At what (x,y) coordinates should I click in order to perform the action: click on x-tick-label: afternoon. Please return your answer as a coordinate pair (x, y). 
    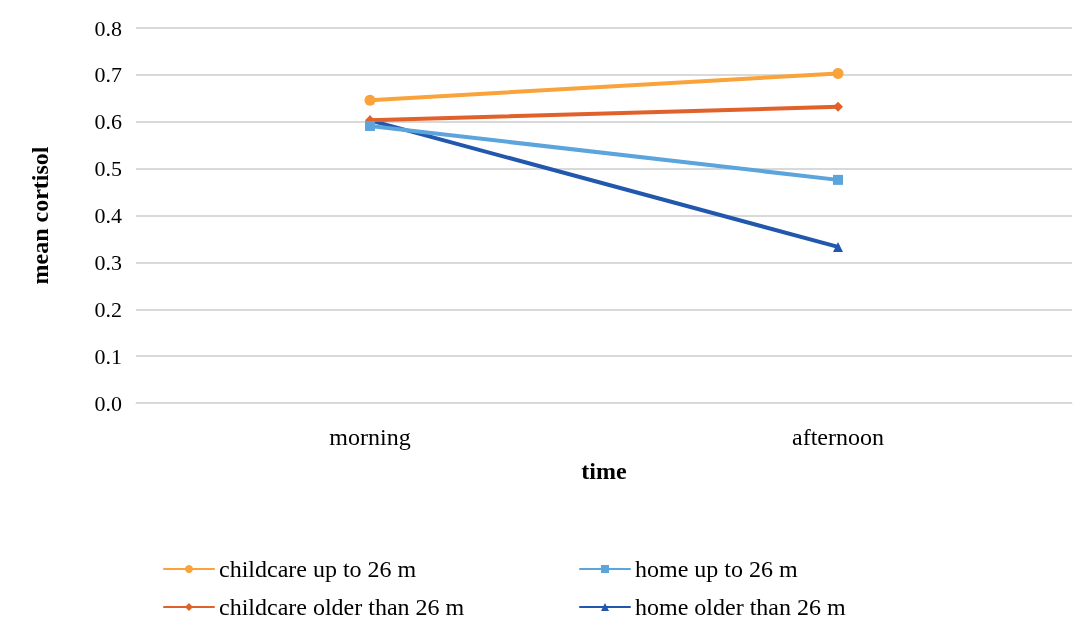
    Looking at the image, I should click on (838, 437).